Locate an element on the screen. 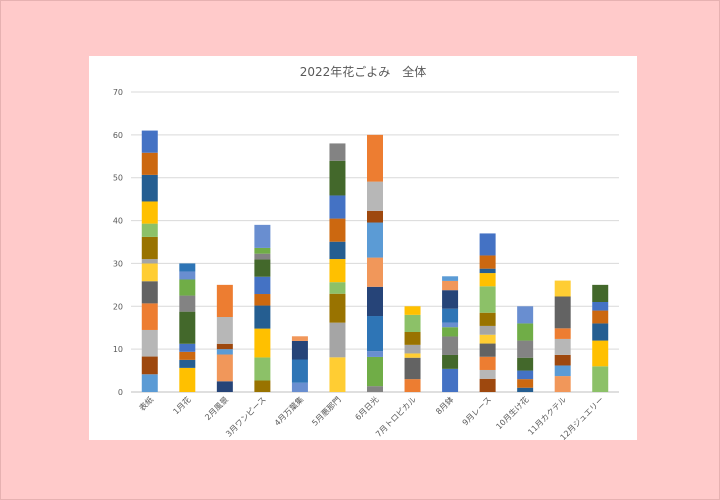  x-tick-label: 表紙 is located at coordinates (146, 403).